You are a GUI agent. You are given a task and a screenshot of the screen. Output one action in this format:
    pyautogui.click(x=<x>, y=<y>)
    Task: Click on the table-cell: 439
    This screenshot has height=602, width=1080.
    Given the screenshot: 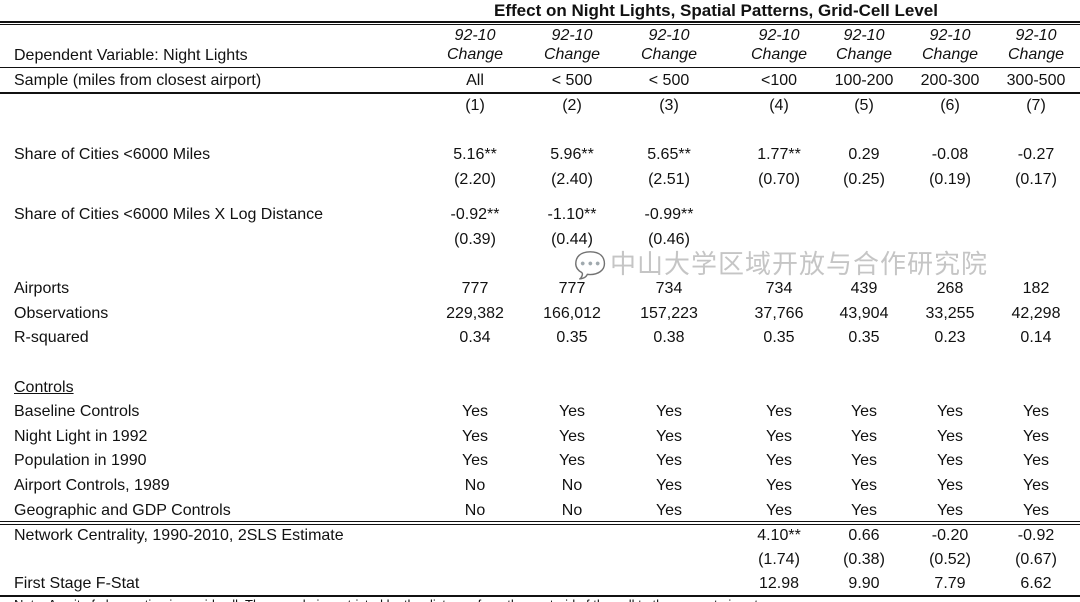 What is the action you would take?
    pyautogui.click(x=864, y=288)
    